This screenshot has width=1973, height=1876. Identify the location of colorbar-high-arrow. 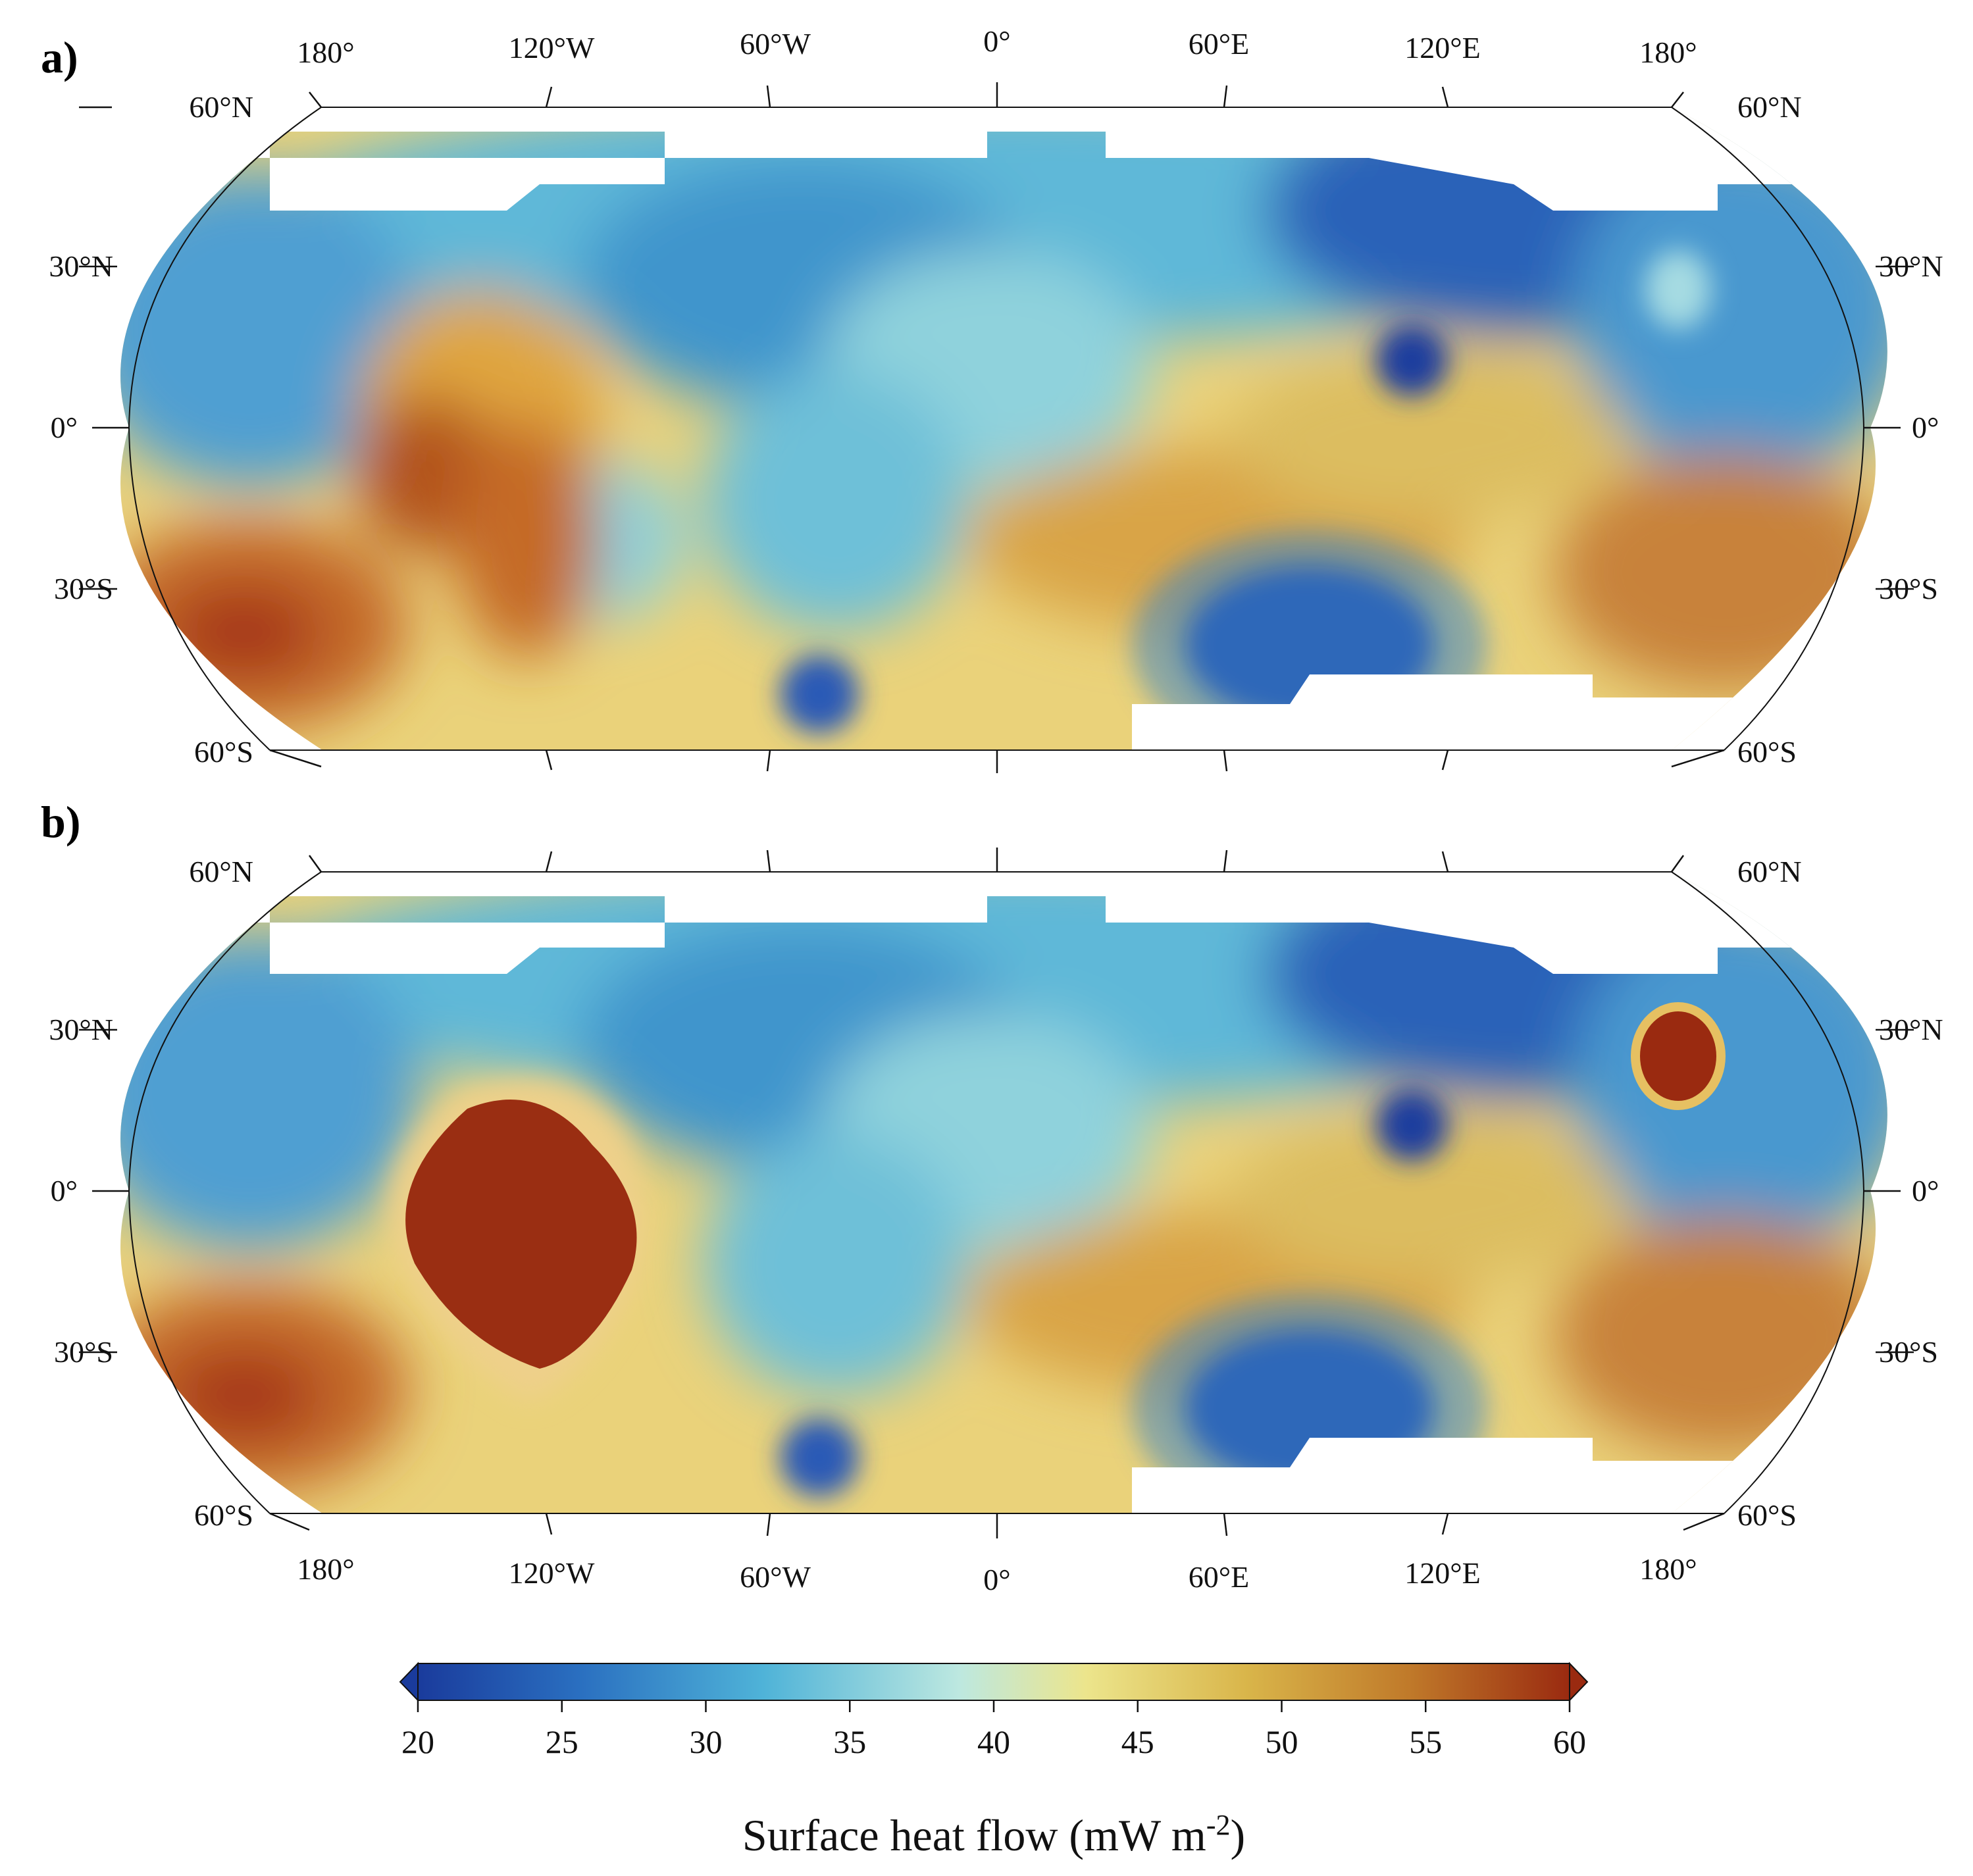
(1579, 1682).